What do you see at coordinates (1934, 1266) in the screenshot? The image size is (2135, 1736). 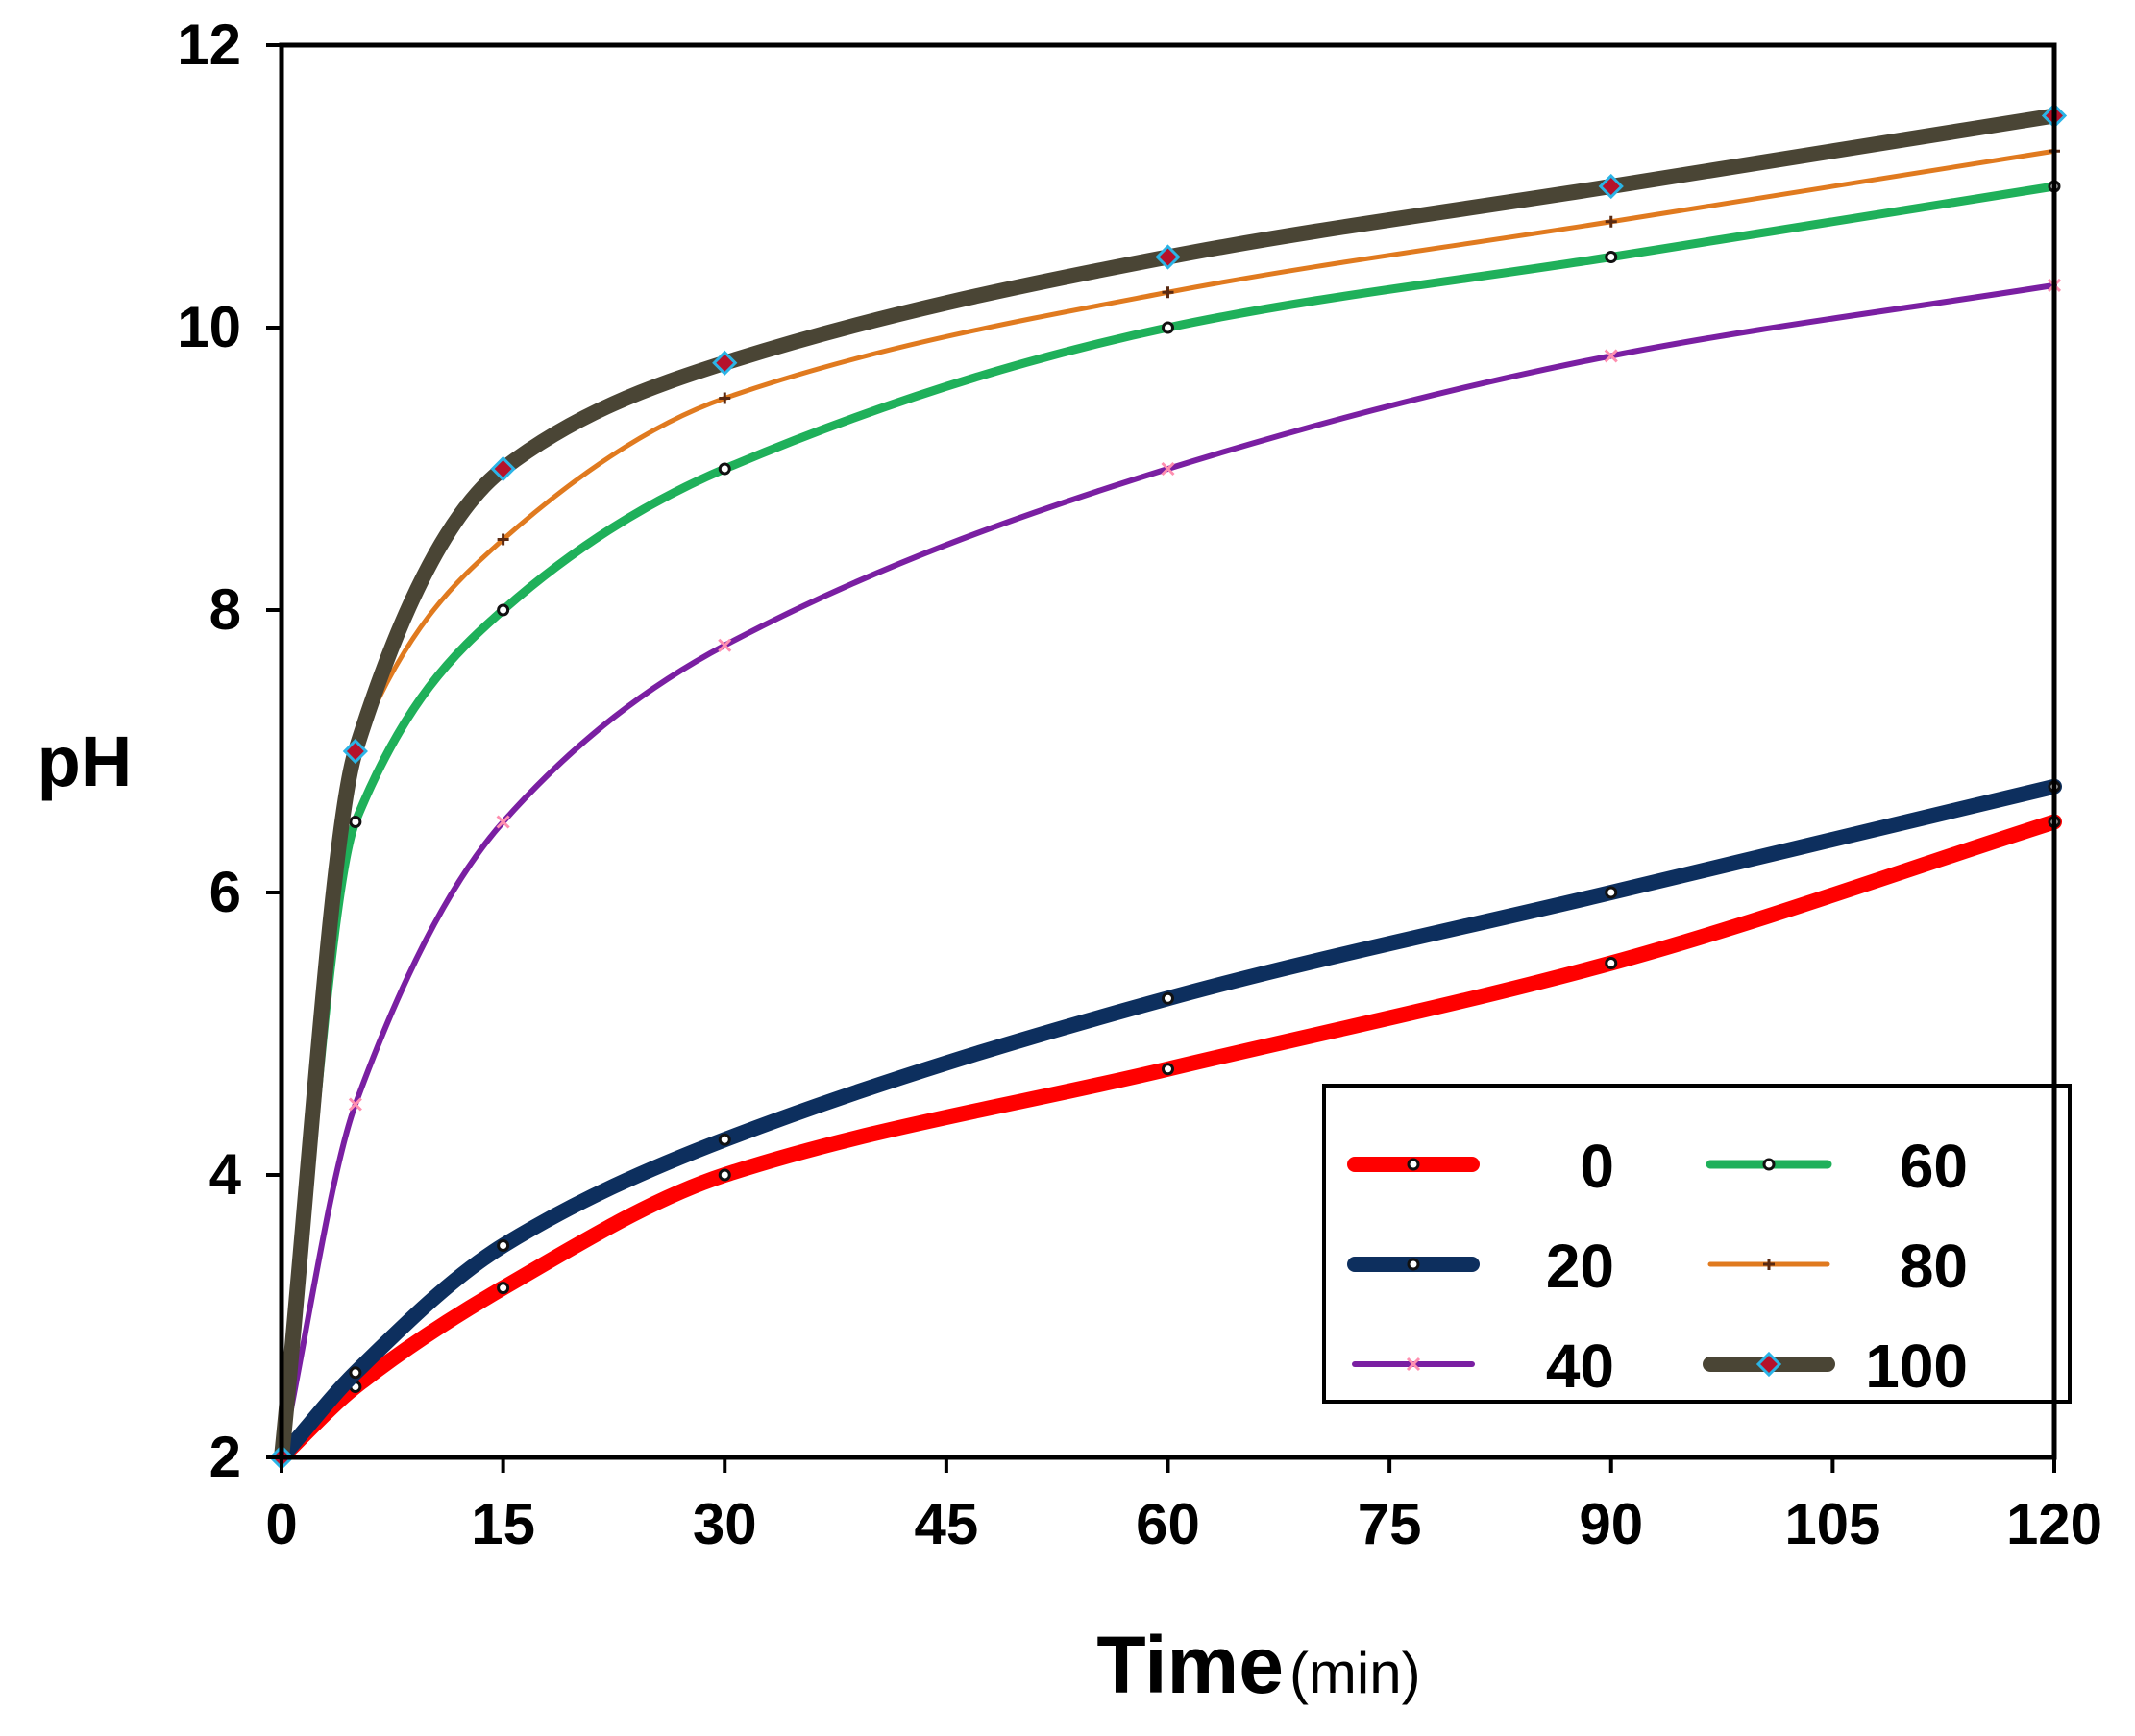 I see `legend-label-80: 80` at bounding box center [1934, 1266].